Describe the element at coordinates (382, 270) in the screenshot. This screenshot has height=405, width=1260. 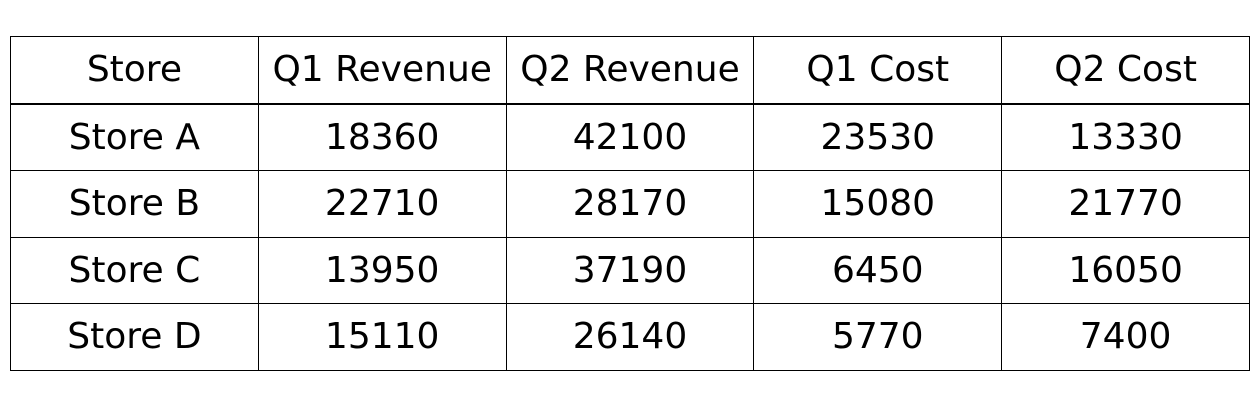
I see `table-cell-q1-revenue: 13950` at that location.